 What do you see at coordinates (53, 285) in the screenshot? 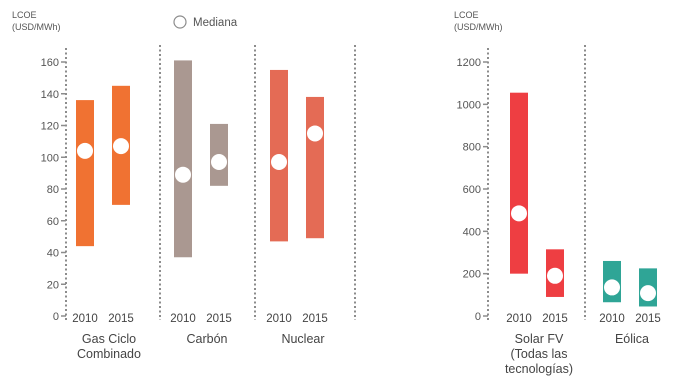
I see `y-tick-label-0-1: 20` at bounding box center [53, 285].